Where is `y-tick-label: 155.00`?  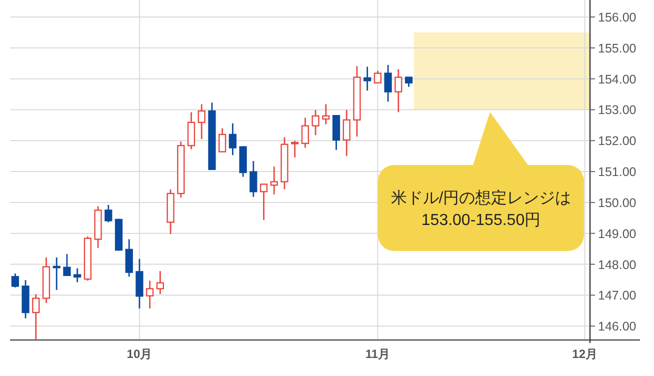
y-tick-label: 155.00 is located at coordinates (617, 48).